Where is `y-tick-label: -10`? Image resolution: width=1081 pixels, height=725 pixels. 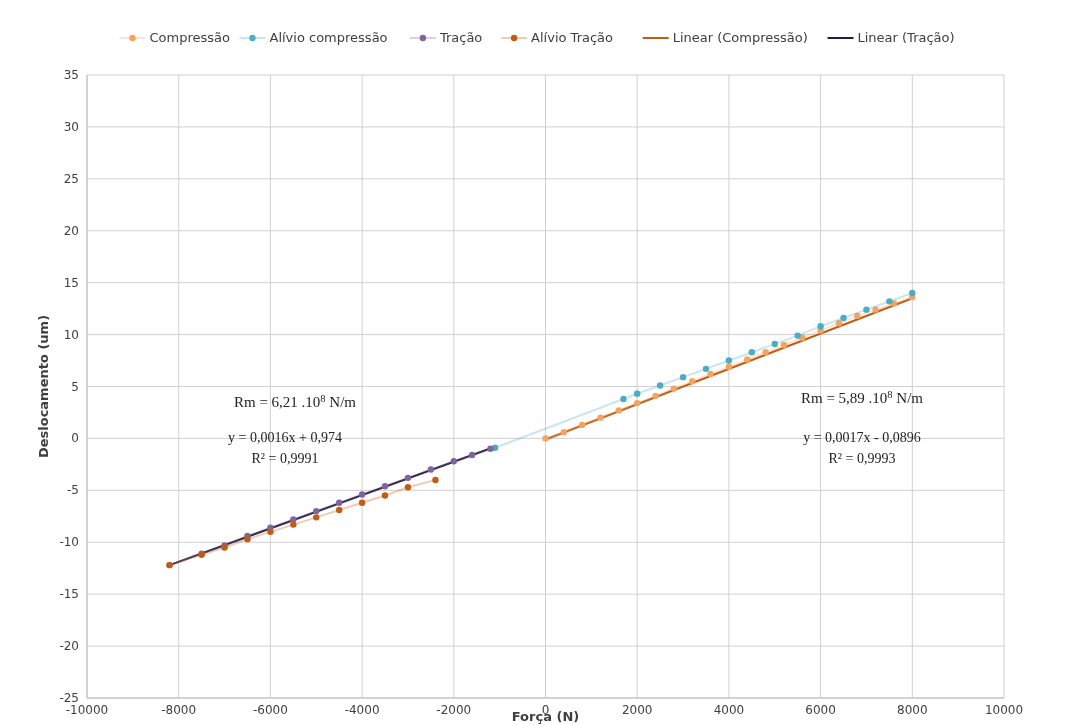
y-tick-label: -10 is located at coordinates (69, 542).